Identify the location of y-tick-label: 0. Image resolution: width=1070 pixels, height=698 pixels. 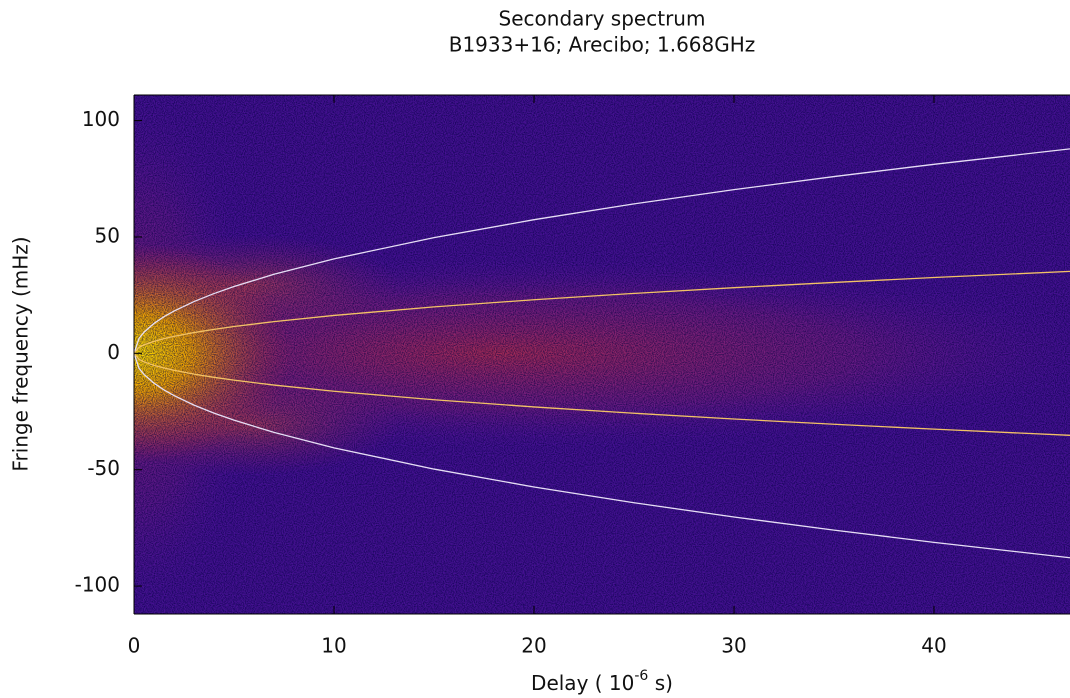
(113, 352).